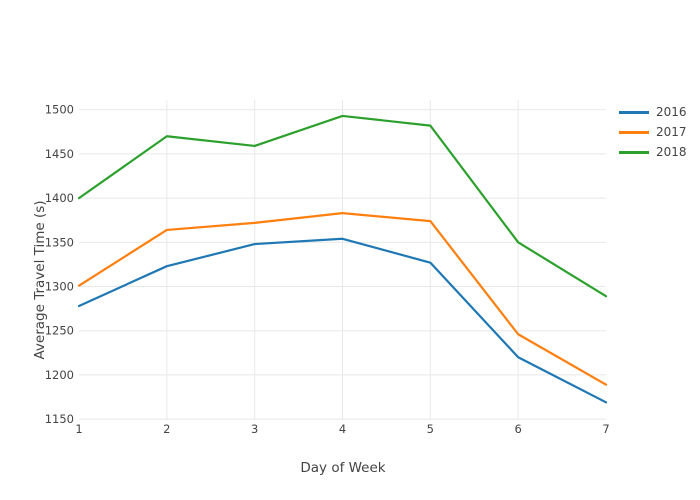  I want to click on y-tick-label: 1400, so click(59, 198).